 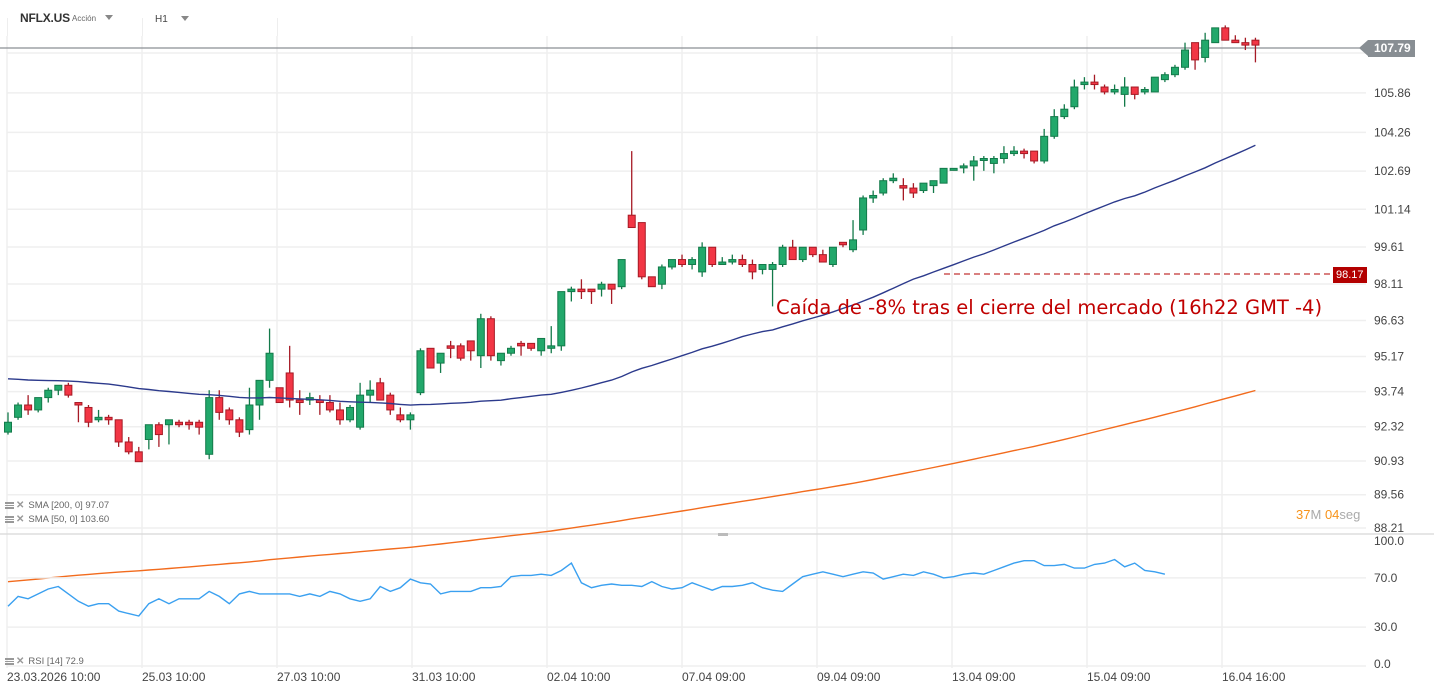 What do you see at coordinates (723, 534) in the screenshot?
I see `panel-resize-handle` at bounding box center [723, 534].